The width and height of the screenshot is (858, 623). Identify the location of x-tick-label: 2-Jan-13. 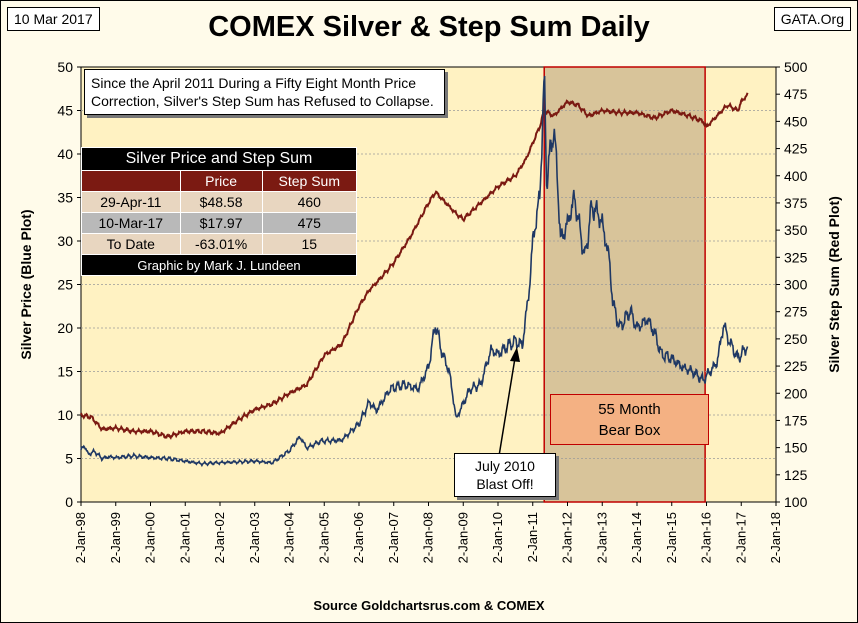
(601, 537).